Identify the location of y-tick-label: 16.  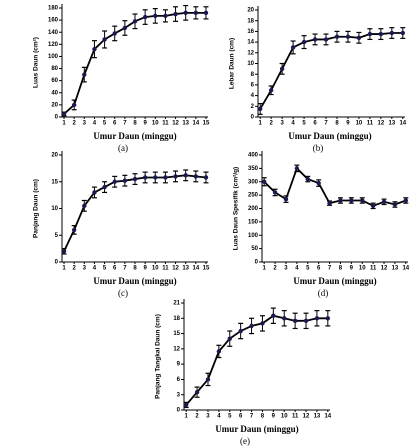
(250, 32).